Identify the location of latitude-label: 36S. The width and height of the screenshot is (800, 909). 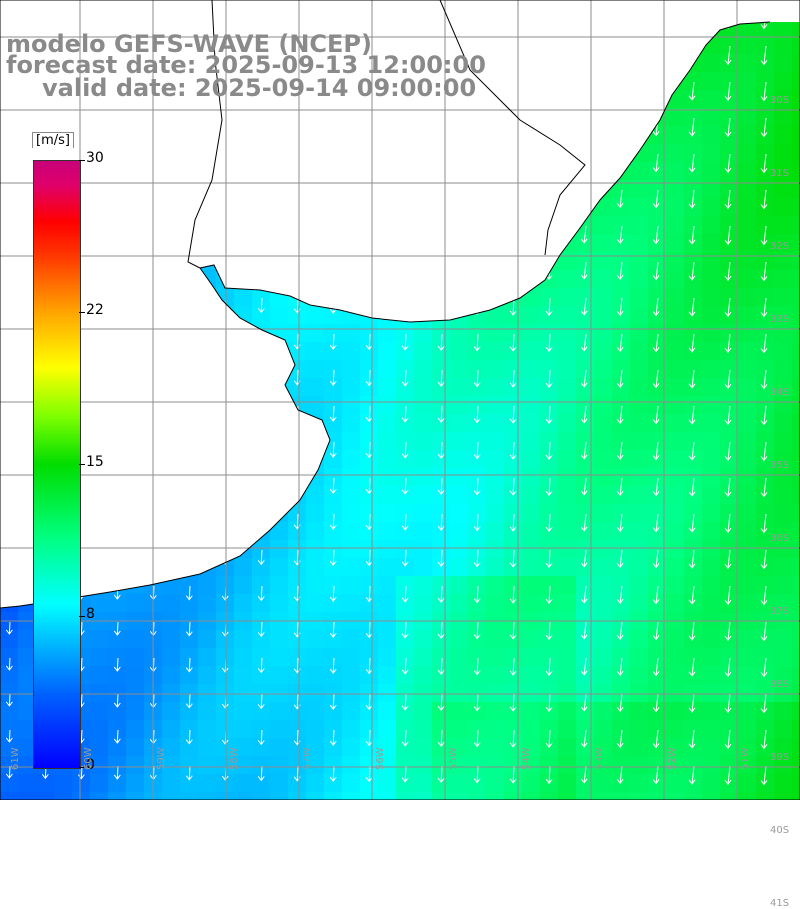
(780, 538).